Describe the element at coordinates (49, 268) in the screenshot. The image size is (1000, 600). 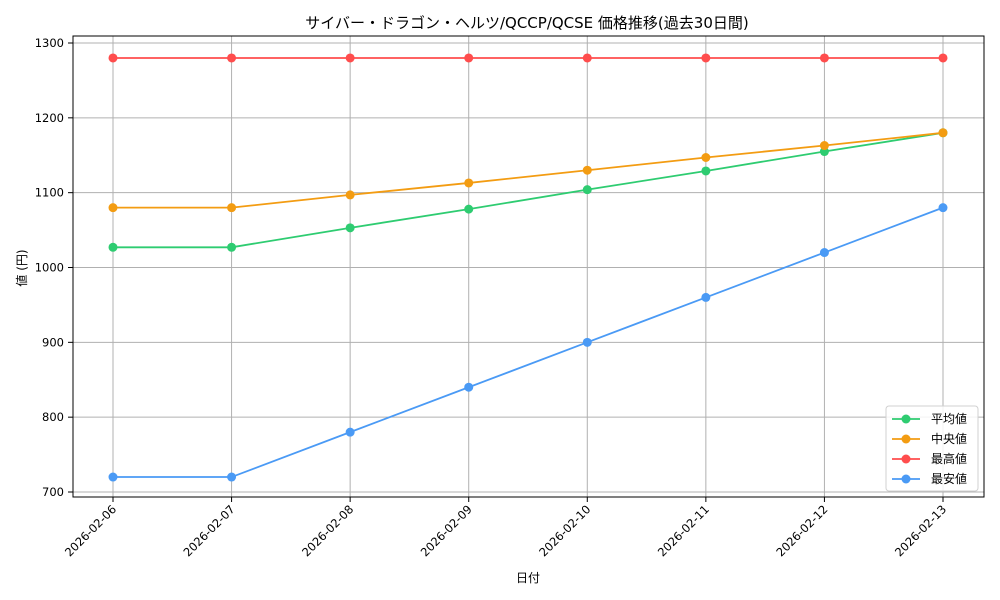
I see `y-tick-label: 1000` at that location.